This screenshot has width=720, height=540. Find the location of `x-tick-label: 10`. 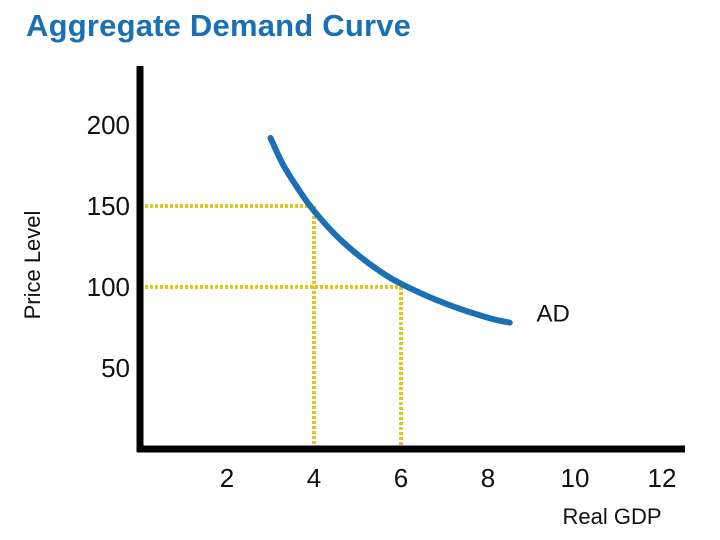

x-tick-label: 10 is located at coordinates (575, 478).